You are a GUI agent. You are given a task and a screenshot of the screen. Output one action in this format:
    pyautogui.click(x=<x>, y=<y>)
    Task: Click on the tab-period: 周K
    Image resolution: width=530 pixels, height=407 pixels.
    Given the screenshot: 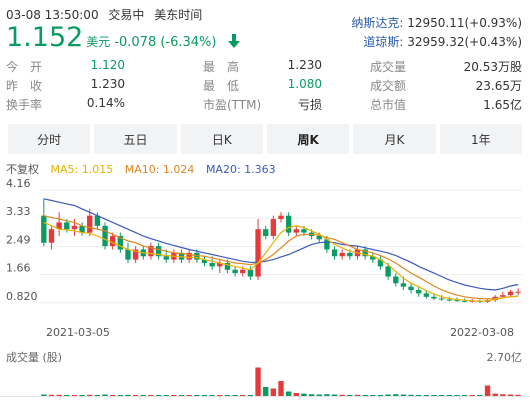 What is the action you would take?
    pyautogui.click(x=308, y=139)
    